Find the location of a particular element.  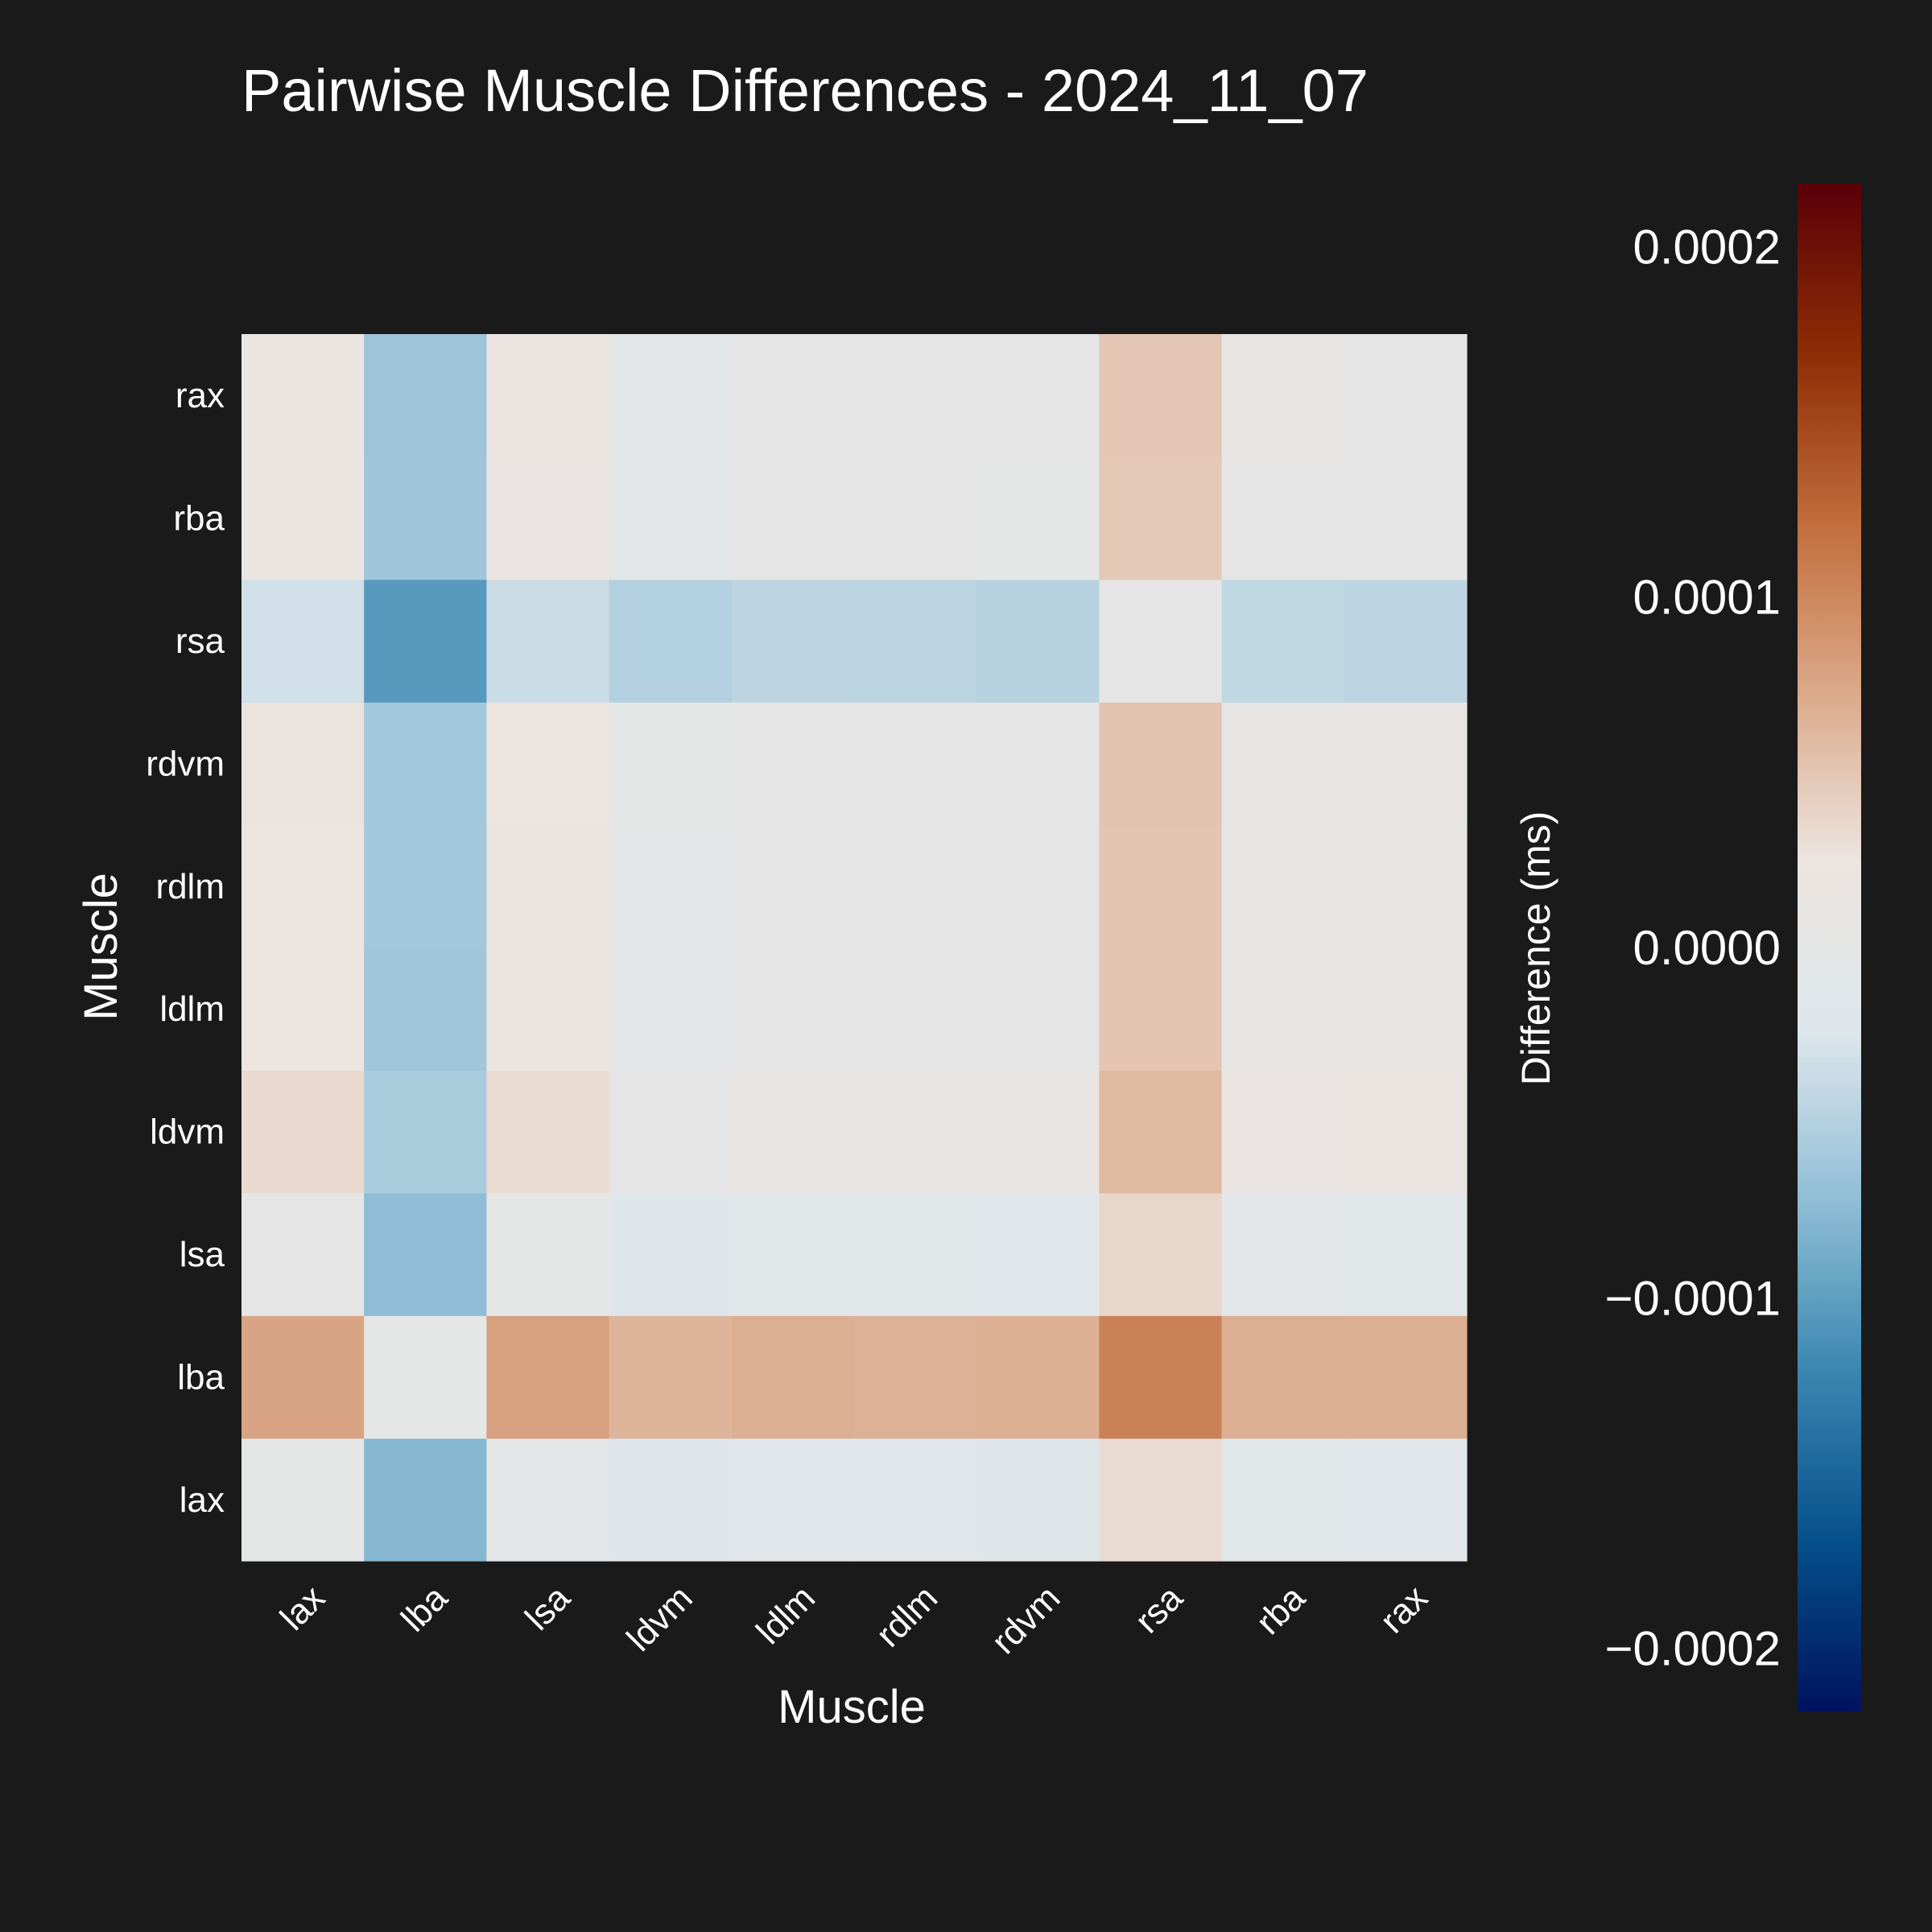

heatmap-cell-rdvm-lba is located at coordinates (425, 764).